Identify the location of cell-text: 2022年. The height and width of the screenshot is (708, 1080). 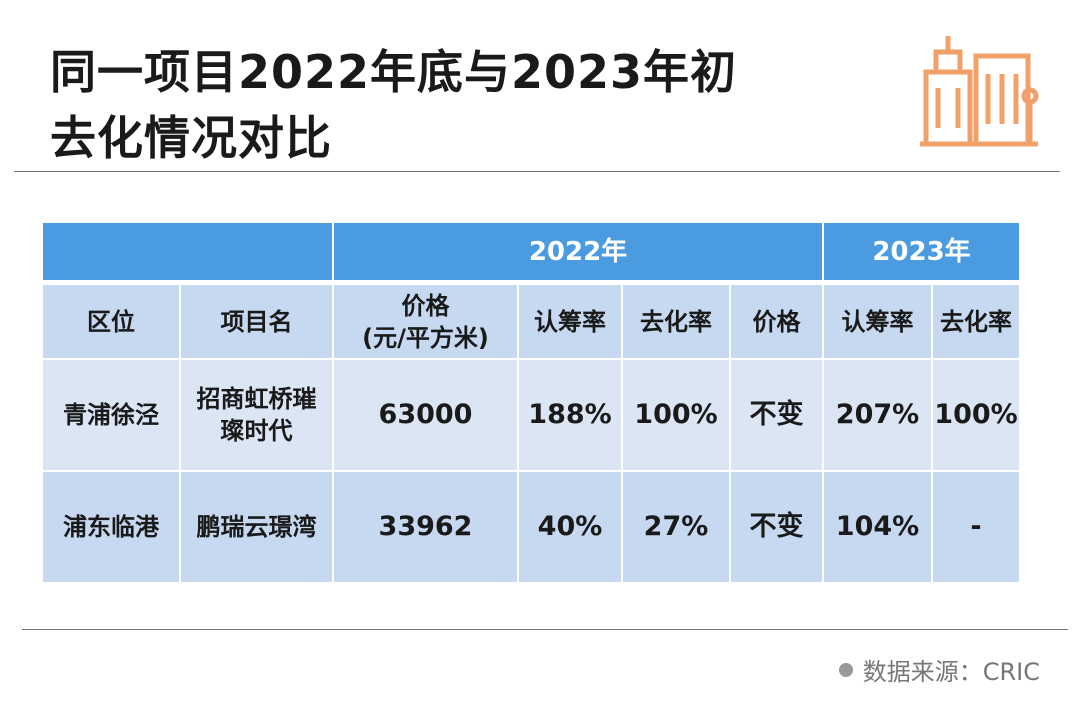
(578, 251).